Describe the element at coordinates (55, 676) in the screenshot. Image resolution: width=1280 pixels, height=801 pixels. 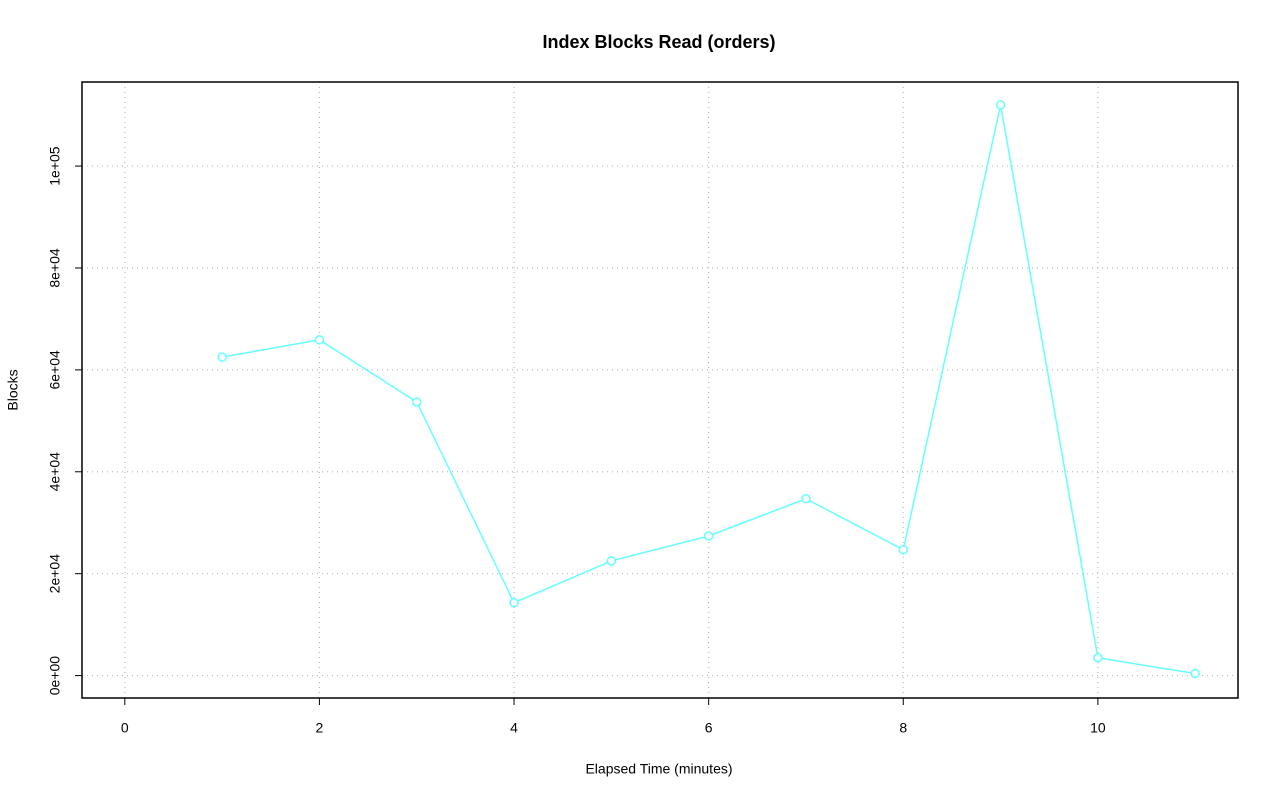
I see `y-tick-label: 0e+00` at that location.